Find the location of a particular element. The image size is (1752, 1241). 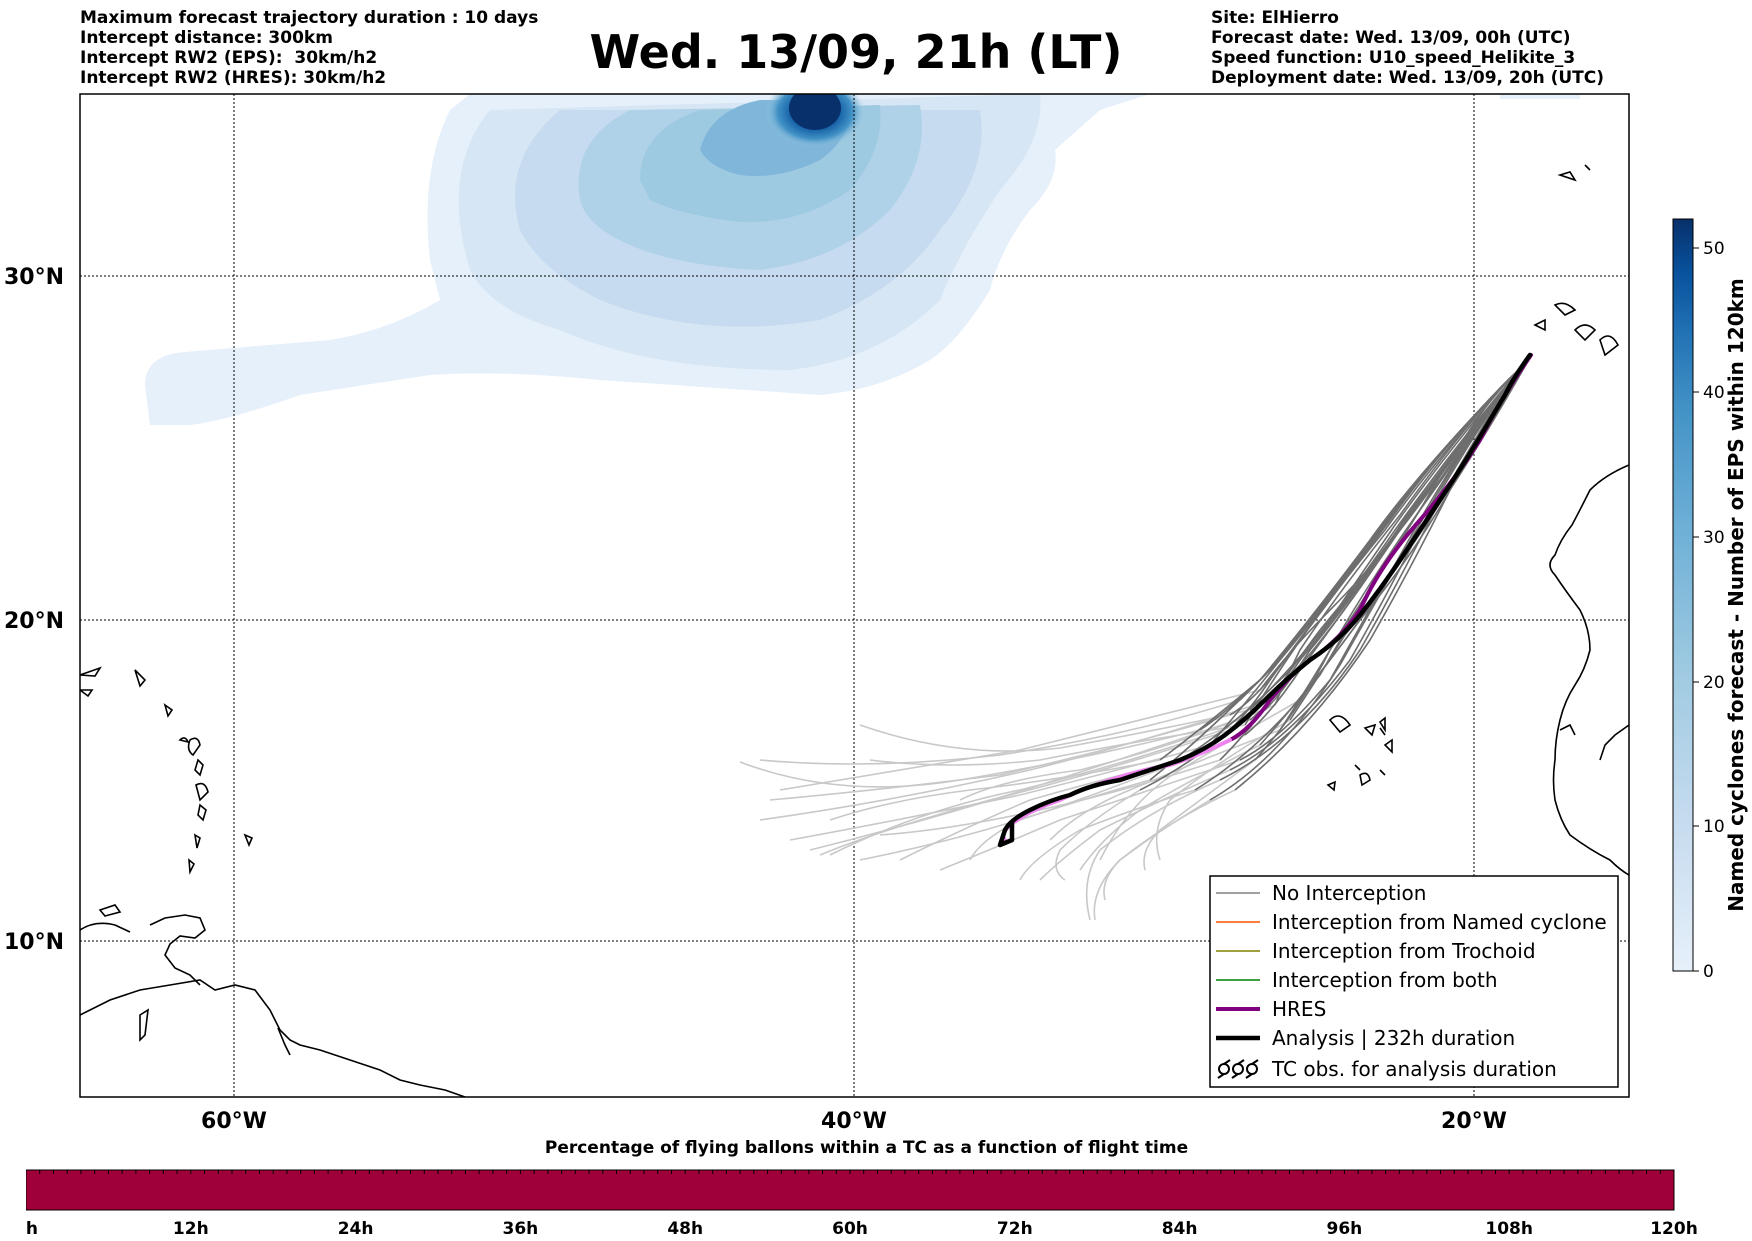

header-intercept-distance: Intercept distance: 300km is located at coordinates (206, 38).